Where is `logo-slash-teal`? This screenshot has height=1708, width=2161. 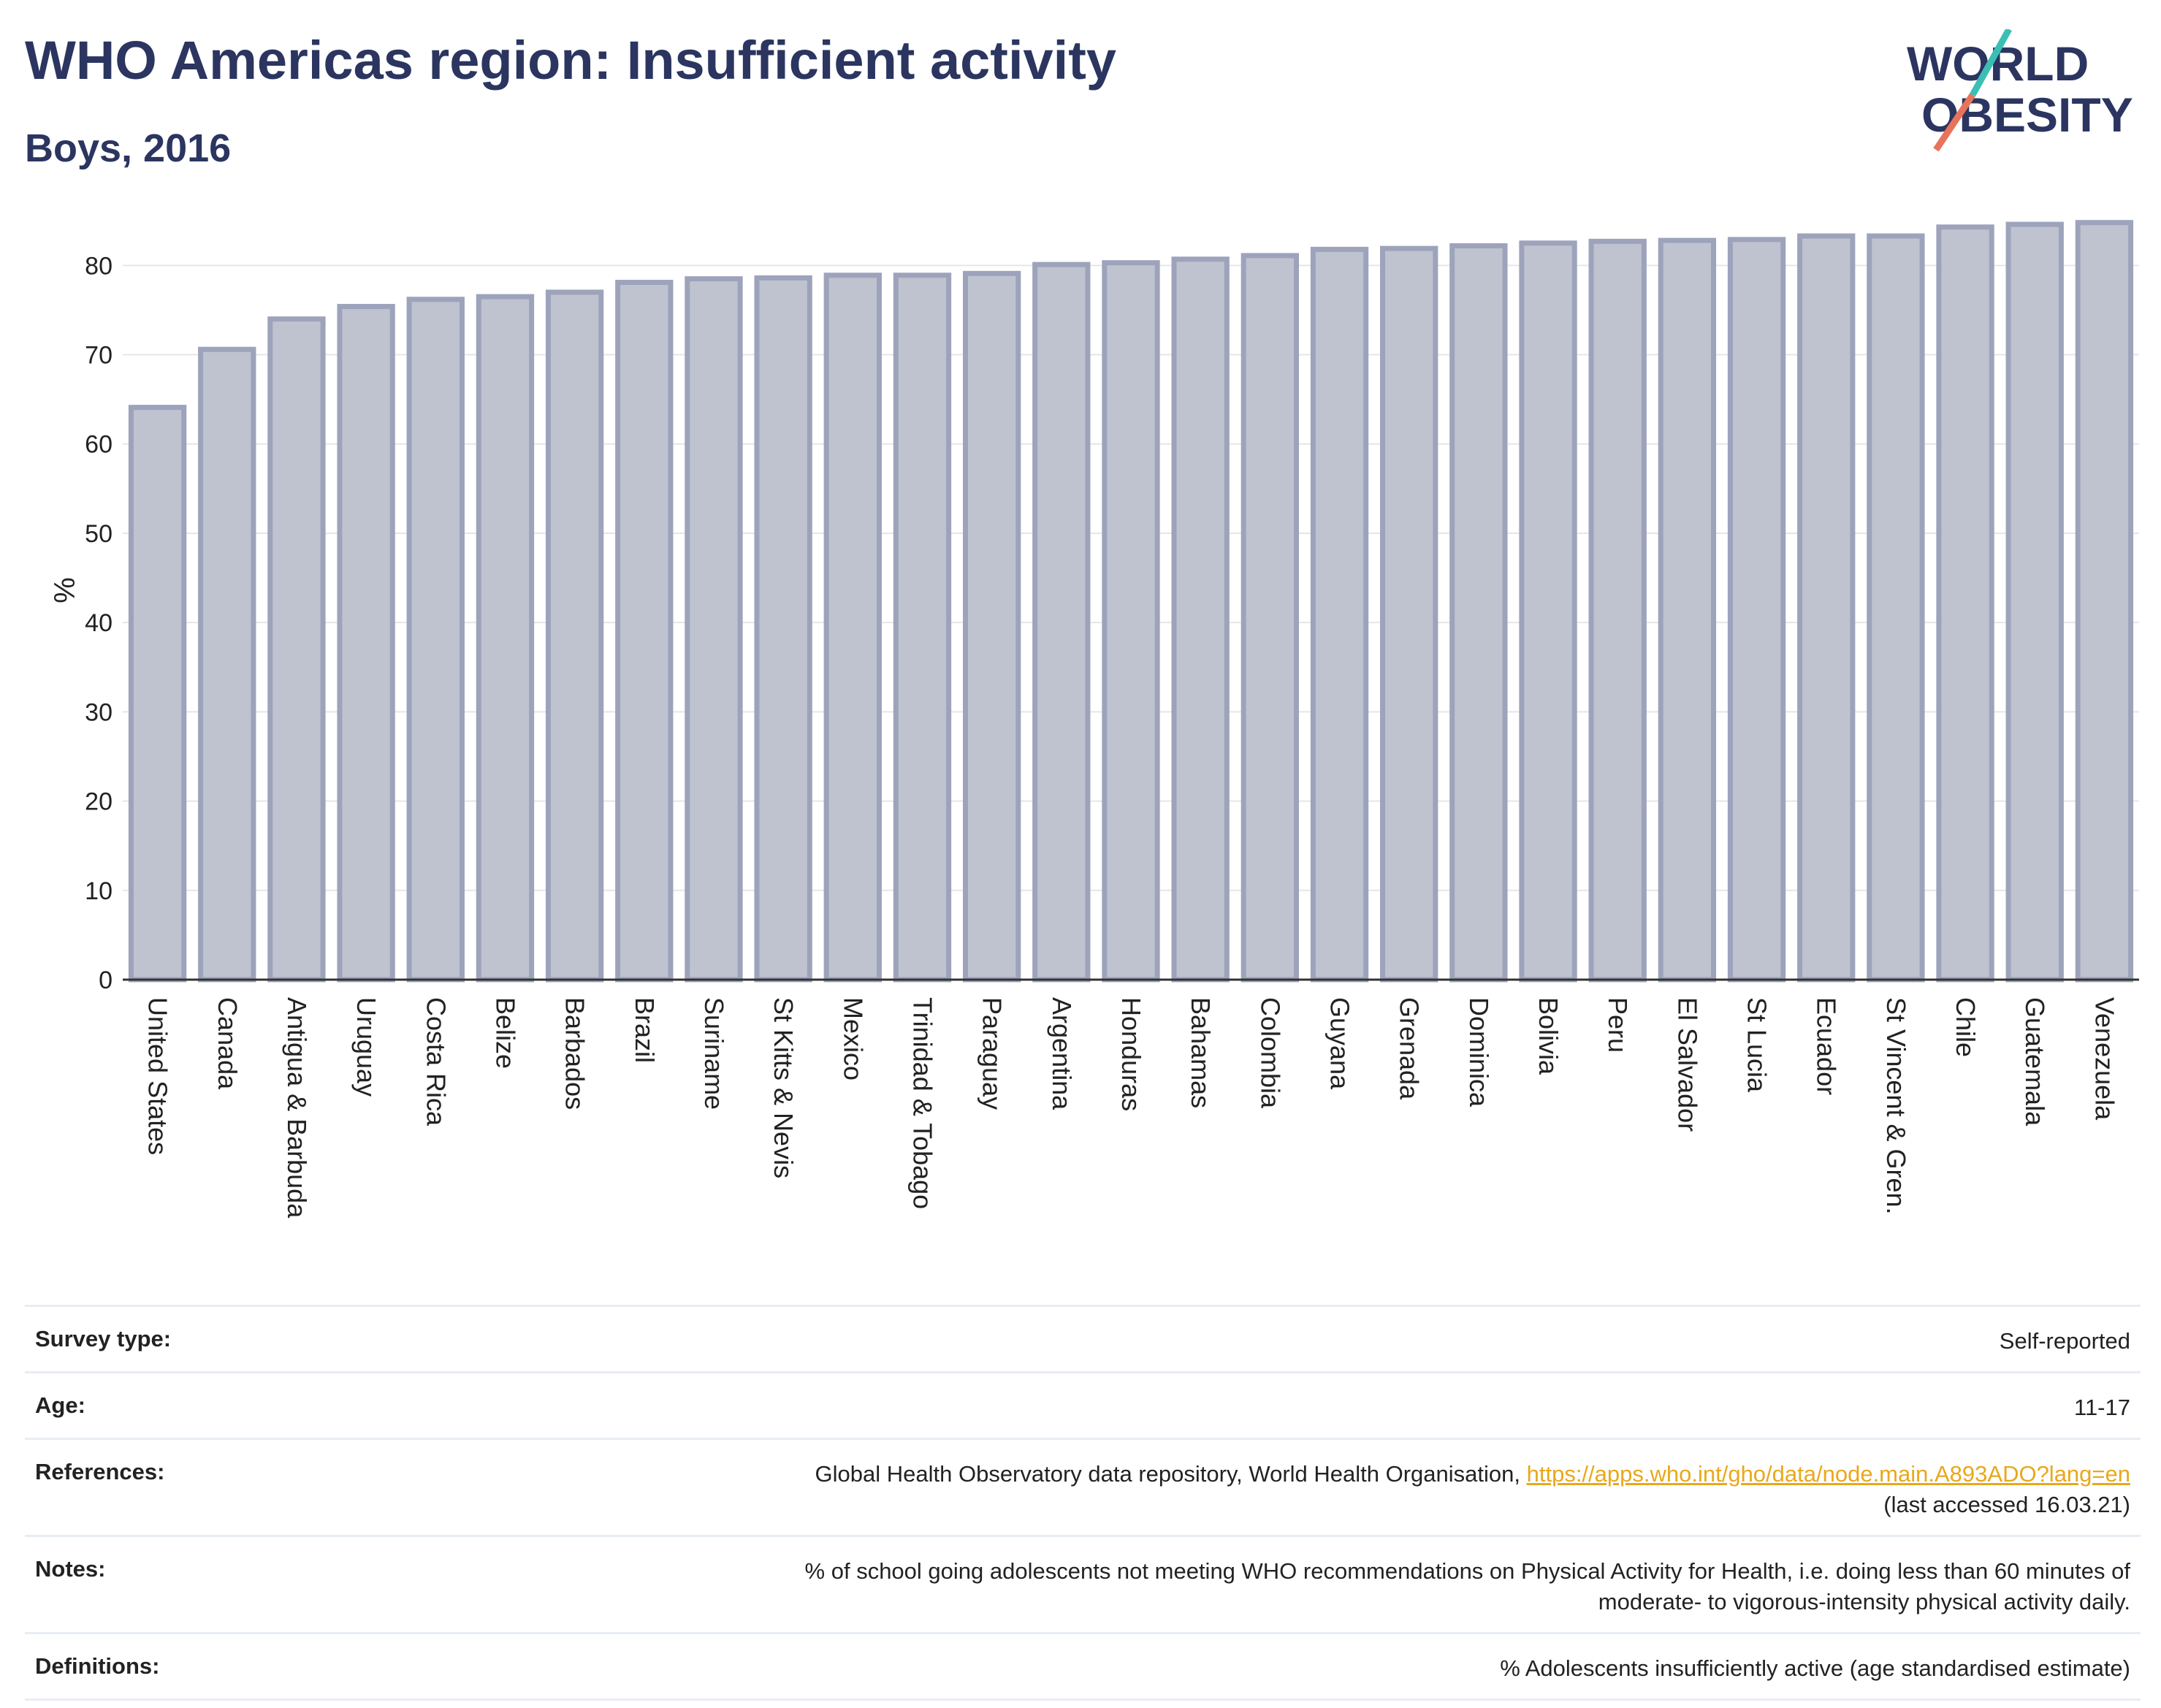
logo-slash-teal is located at coordinates (1991, 63).